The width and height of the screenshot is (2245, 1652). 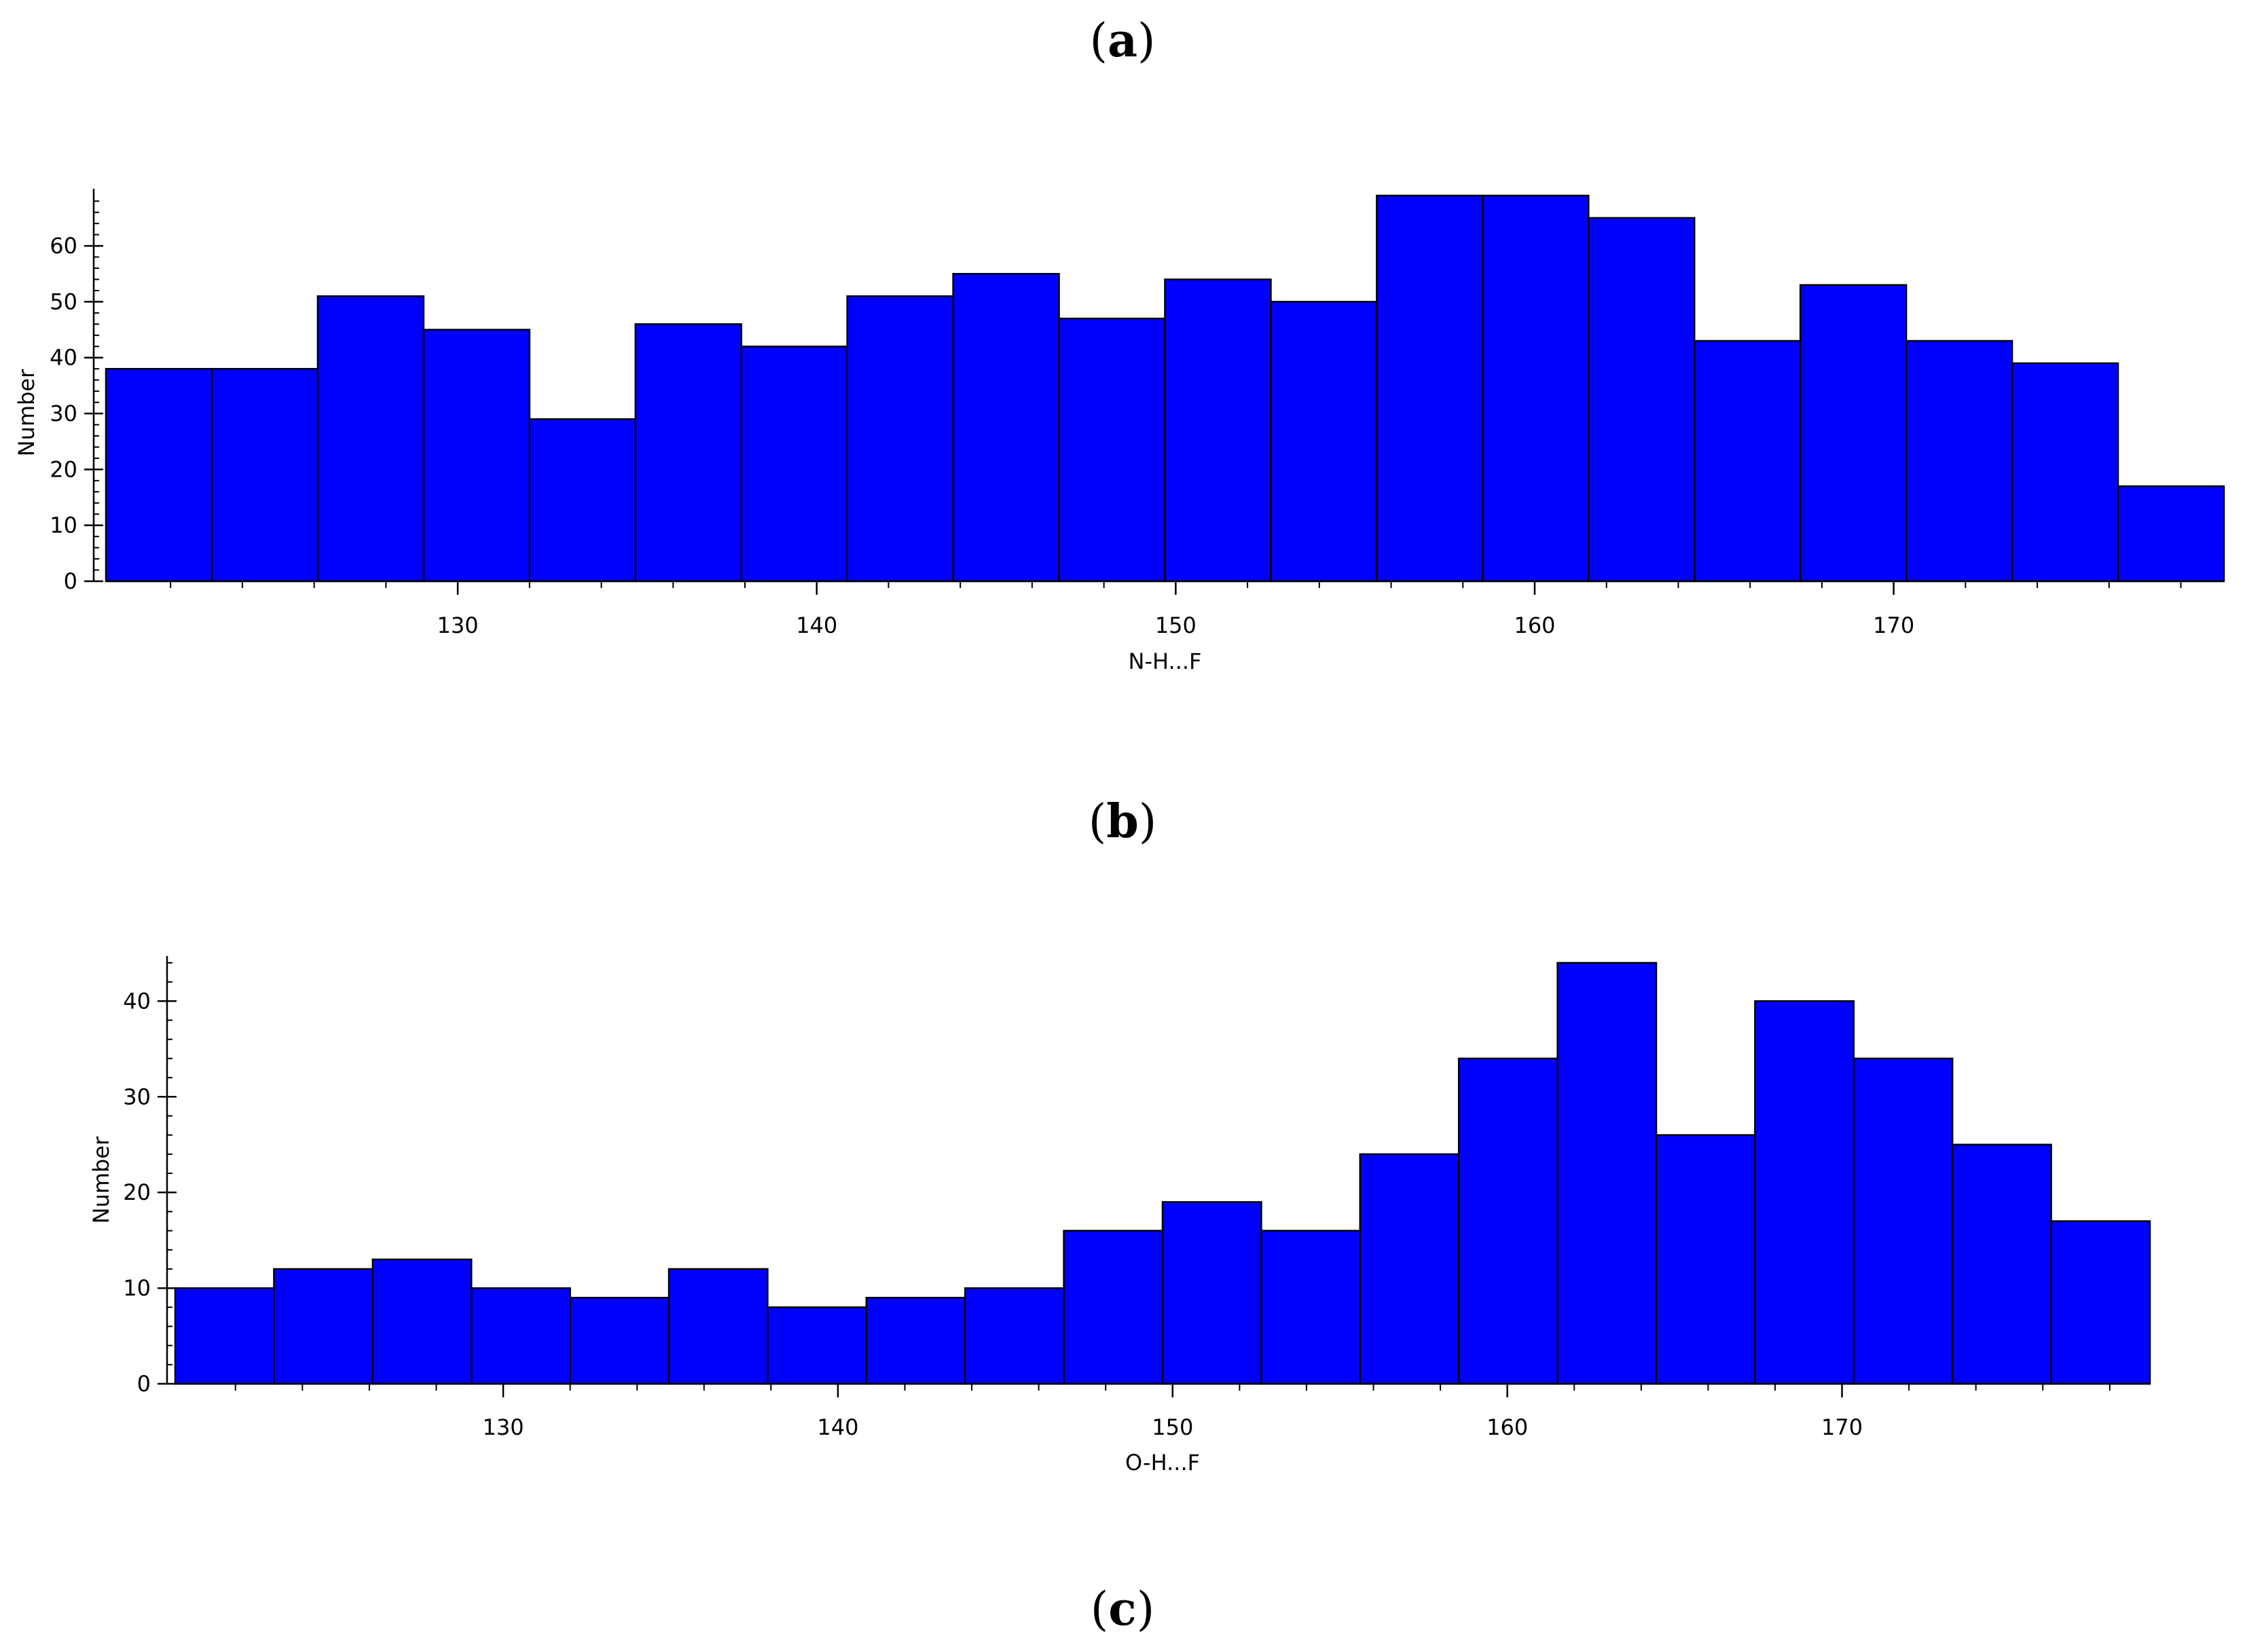 I want to click on panel-label-a: (a), so click(x=1122, y=41).